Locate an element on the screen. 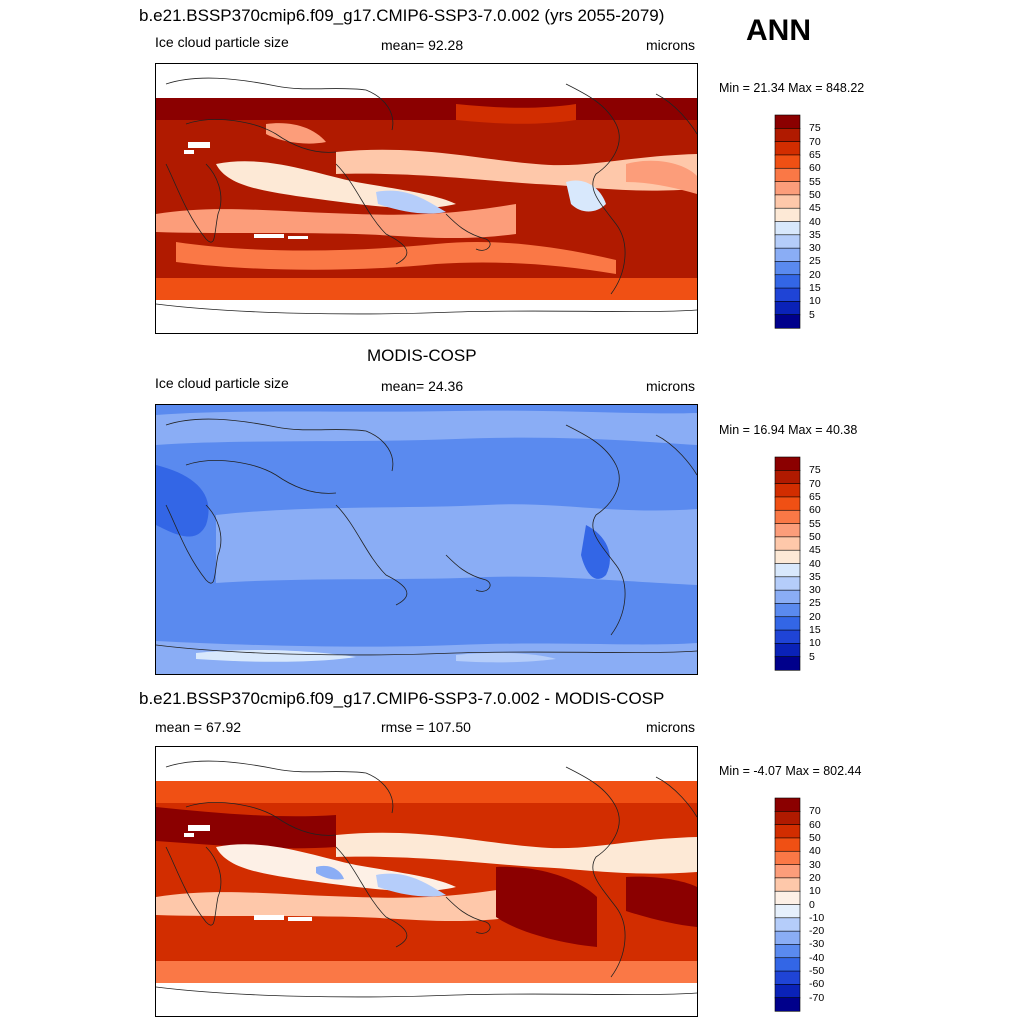 Image resolution: width=1024 pixels, height=1024 pixels. colorbar-tick-label: 75 is located at coordinates (815, 470).